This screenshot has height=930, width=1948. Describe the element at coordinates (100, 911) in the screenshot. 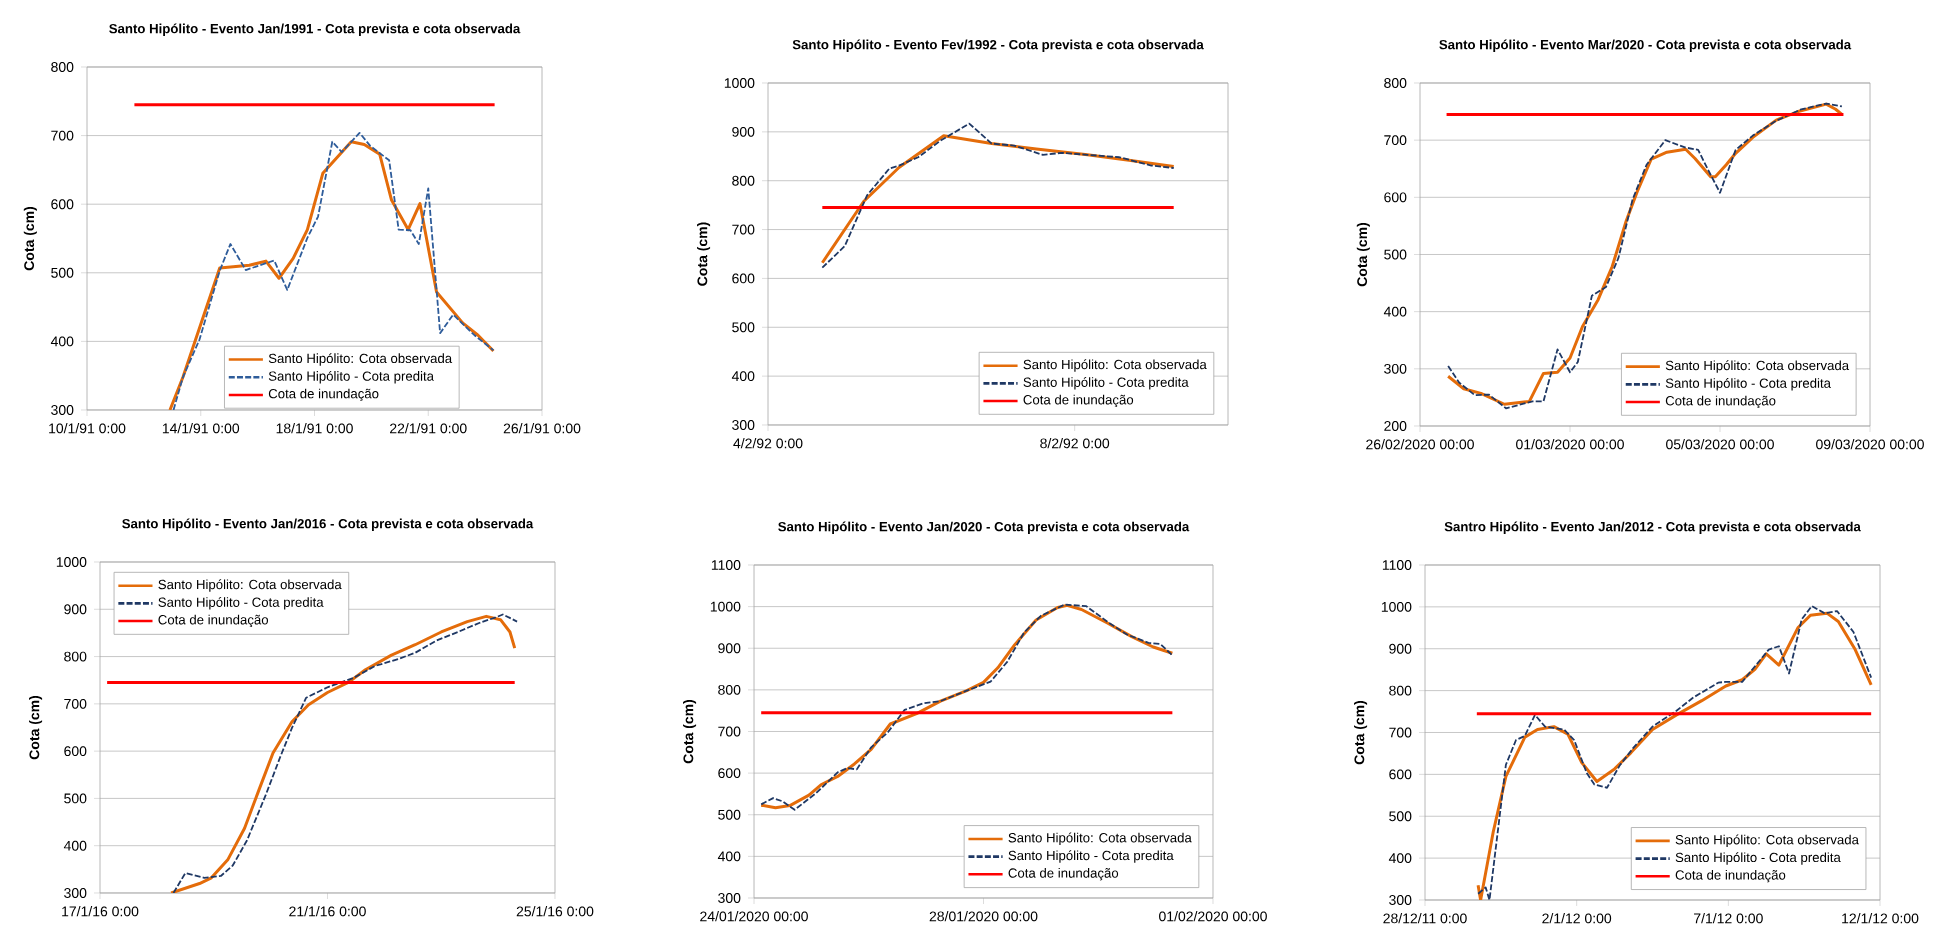

I see `x-tick-label: 17/1/16 0:00` at that location.